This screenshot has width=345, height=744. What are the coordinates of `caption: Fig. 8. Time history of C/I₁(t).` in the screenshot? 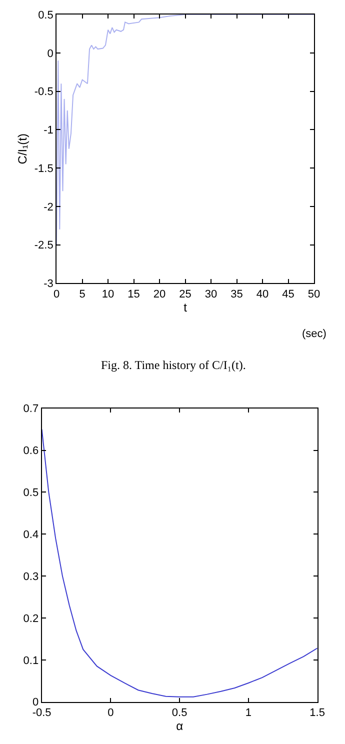 It's located at (173, 365).